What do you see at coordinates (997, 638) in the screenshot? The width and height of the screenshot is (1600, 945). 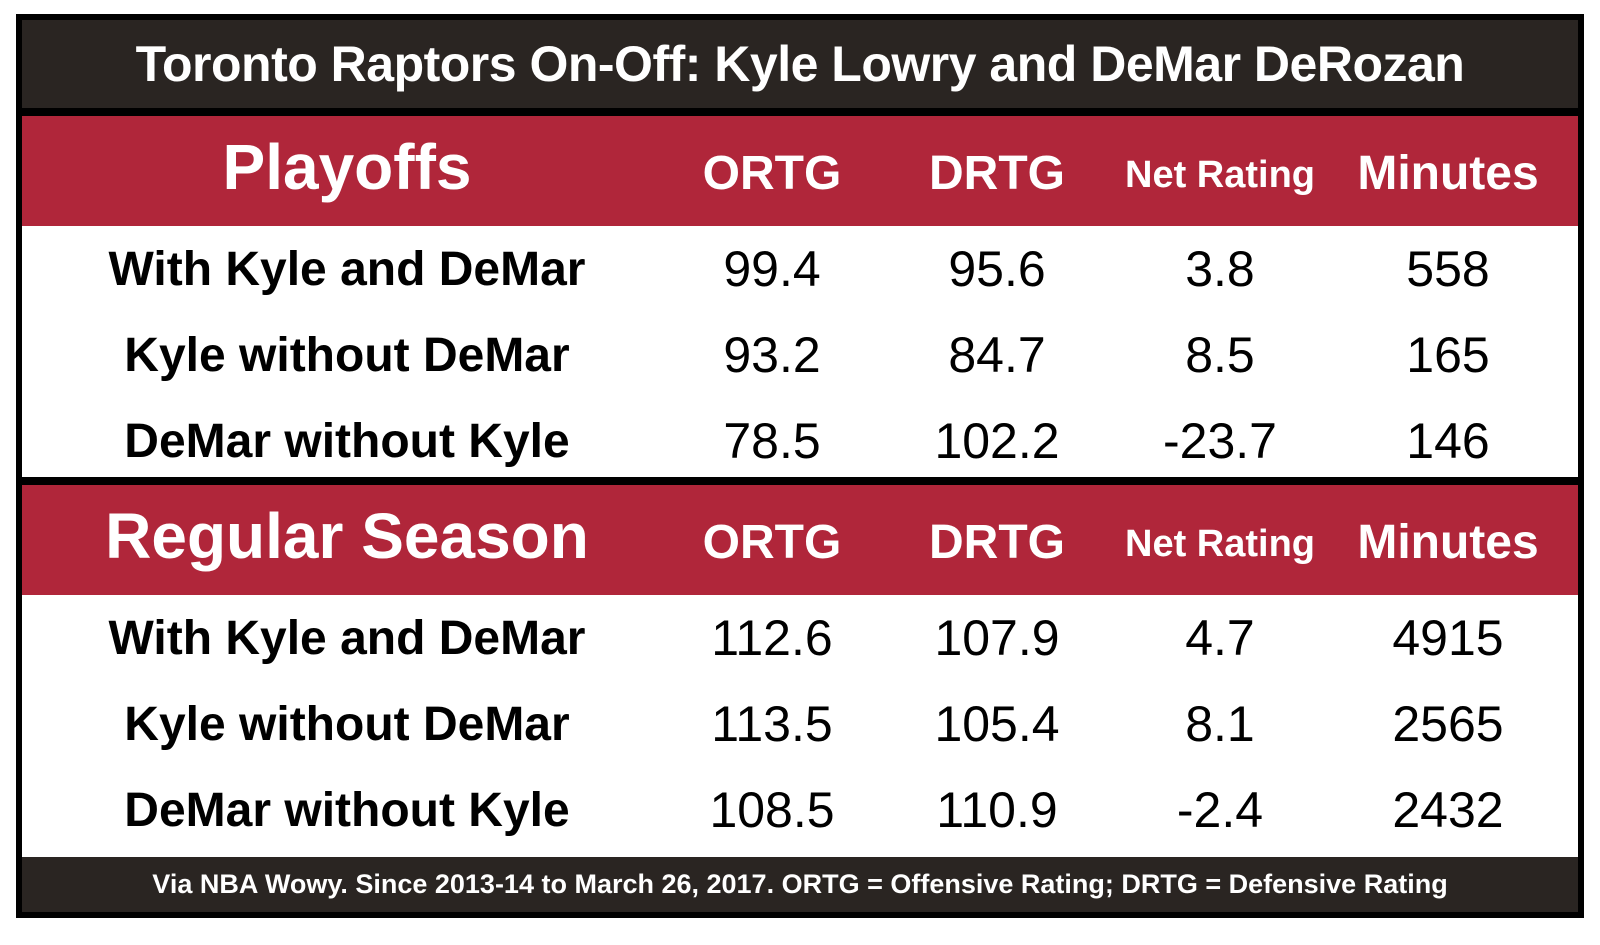 I see `table-cell: 107.9` at bounding box center [997, 638].